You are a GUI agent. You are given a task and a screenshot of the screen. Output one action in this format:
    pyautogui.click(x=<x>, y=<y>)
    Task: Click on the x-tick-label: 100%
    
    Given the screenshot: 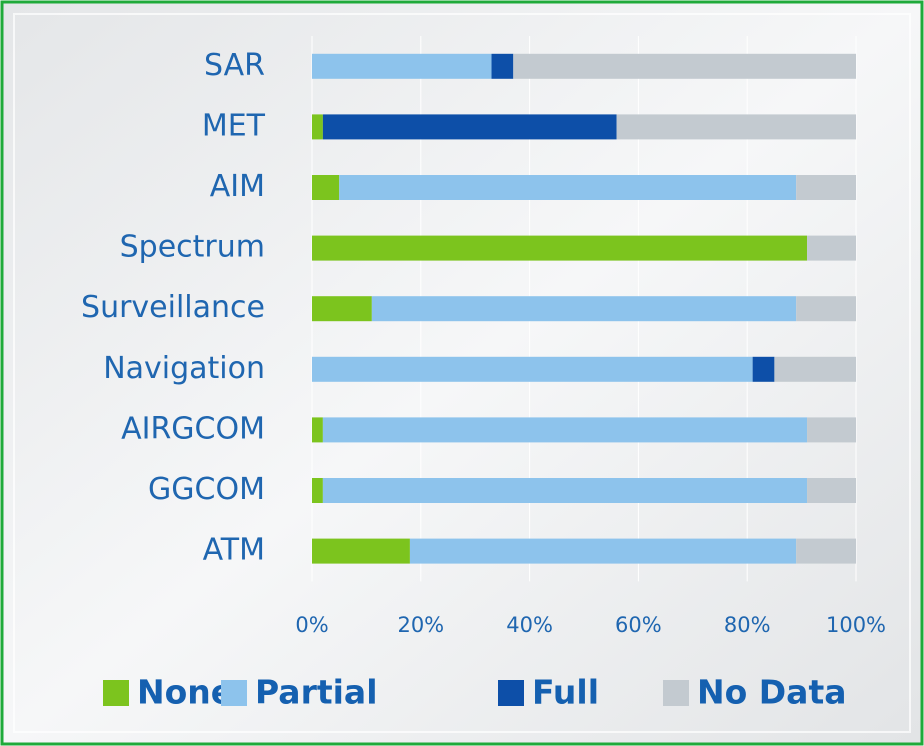 What is the action you would take?
    pyautogui.click(x=856, y=625)
    